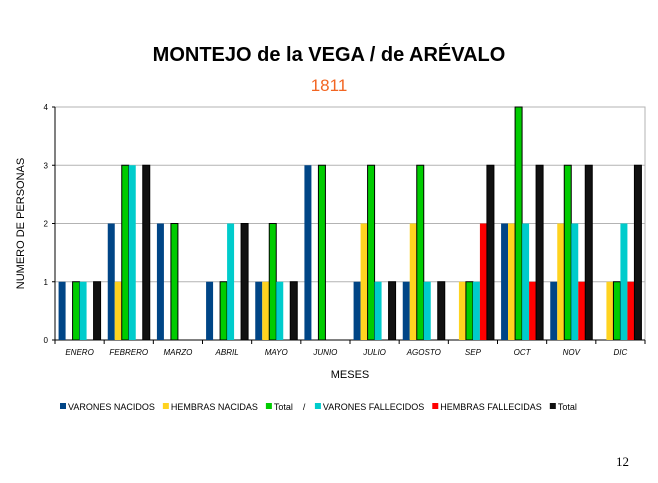  Describe the element at coordinates (214, 407) in the screenshot. I see `legend-label: HEMBRAS NACIDAS` at that location.